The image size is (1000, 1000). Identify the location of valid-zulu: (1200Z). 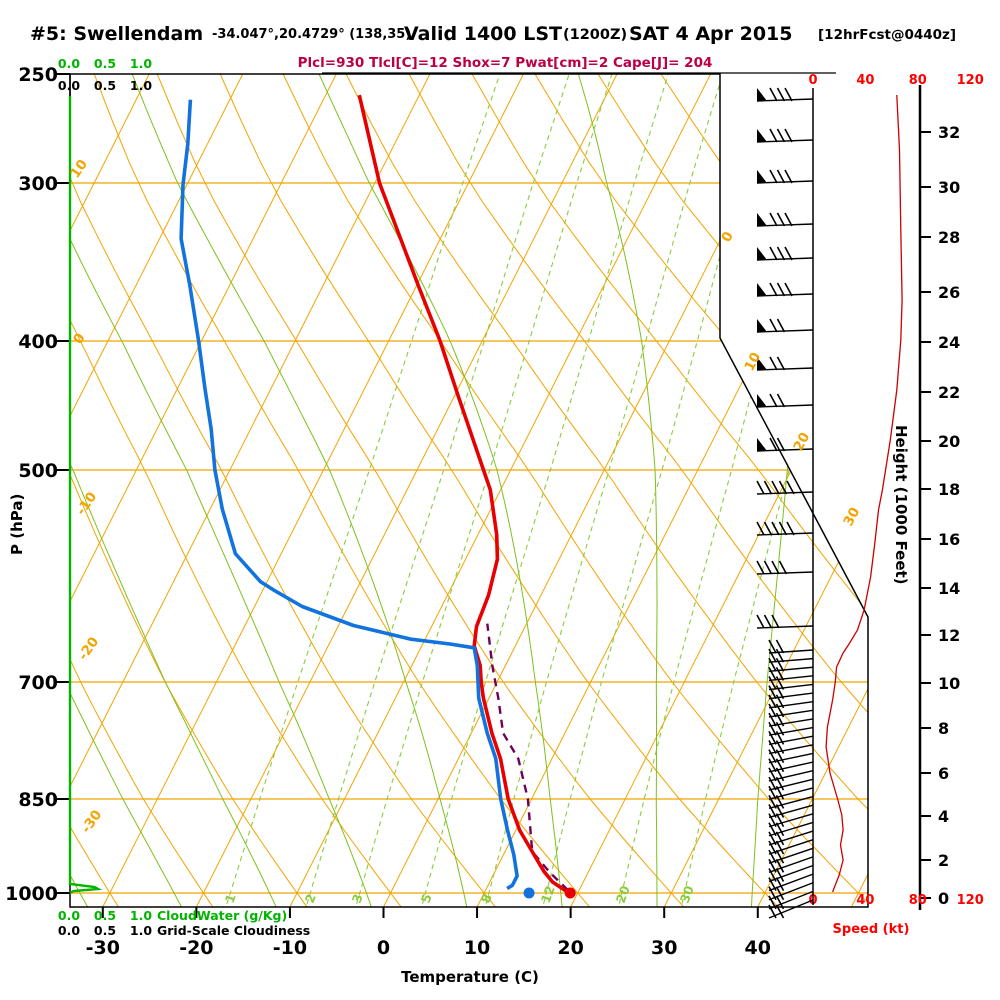
(595, 35).